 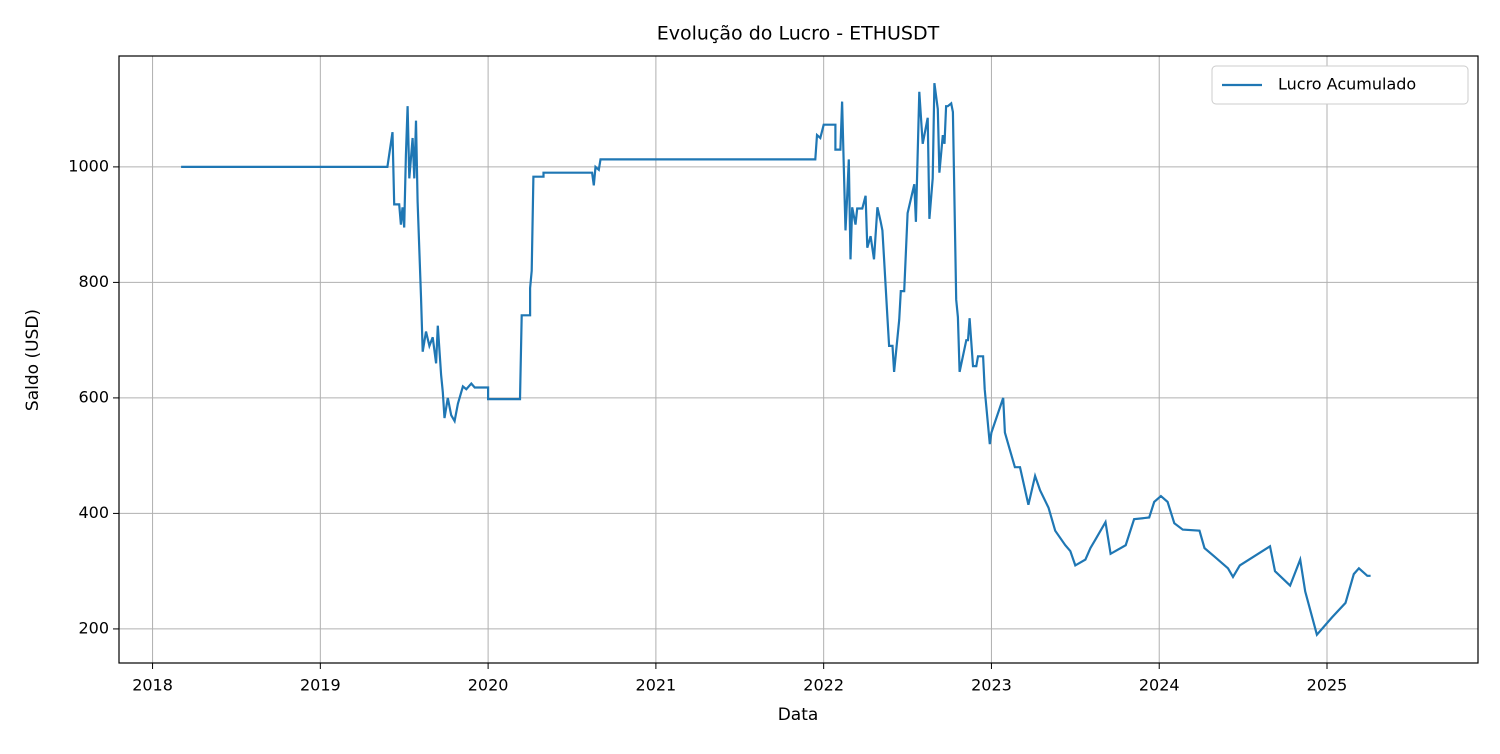 I want to click on y-tick-label: 800, so click(x=93, y=281).